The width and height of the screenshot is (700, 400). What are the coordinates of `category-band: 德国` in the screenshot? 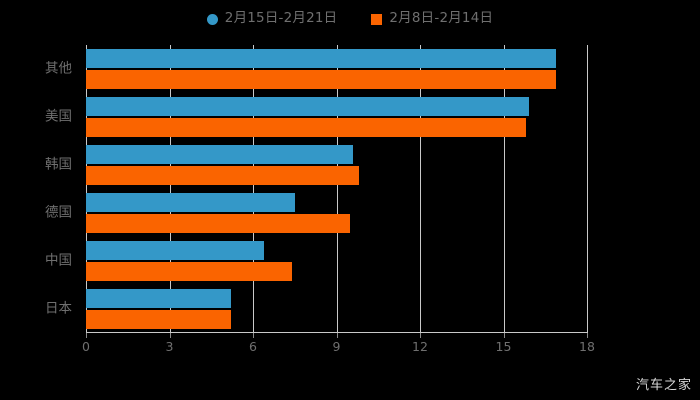 It's located at (316, 213).